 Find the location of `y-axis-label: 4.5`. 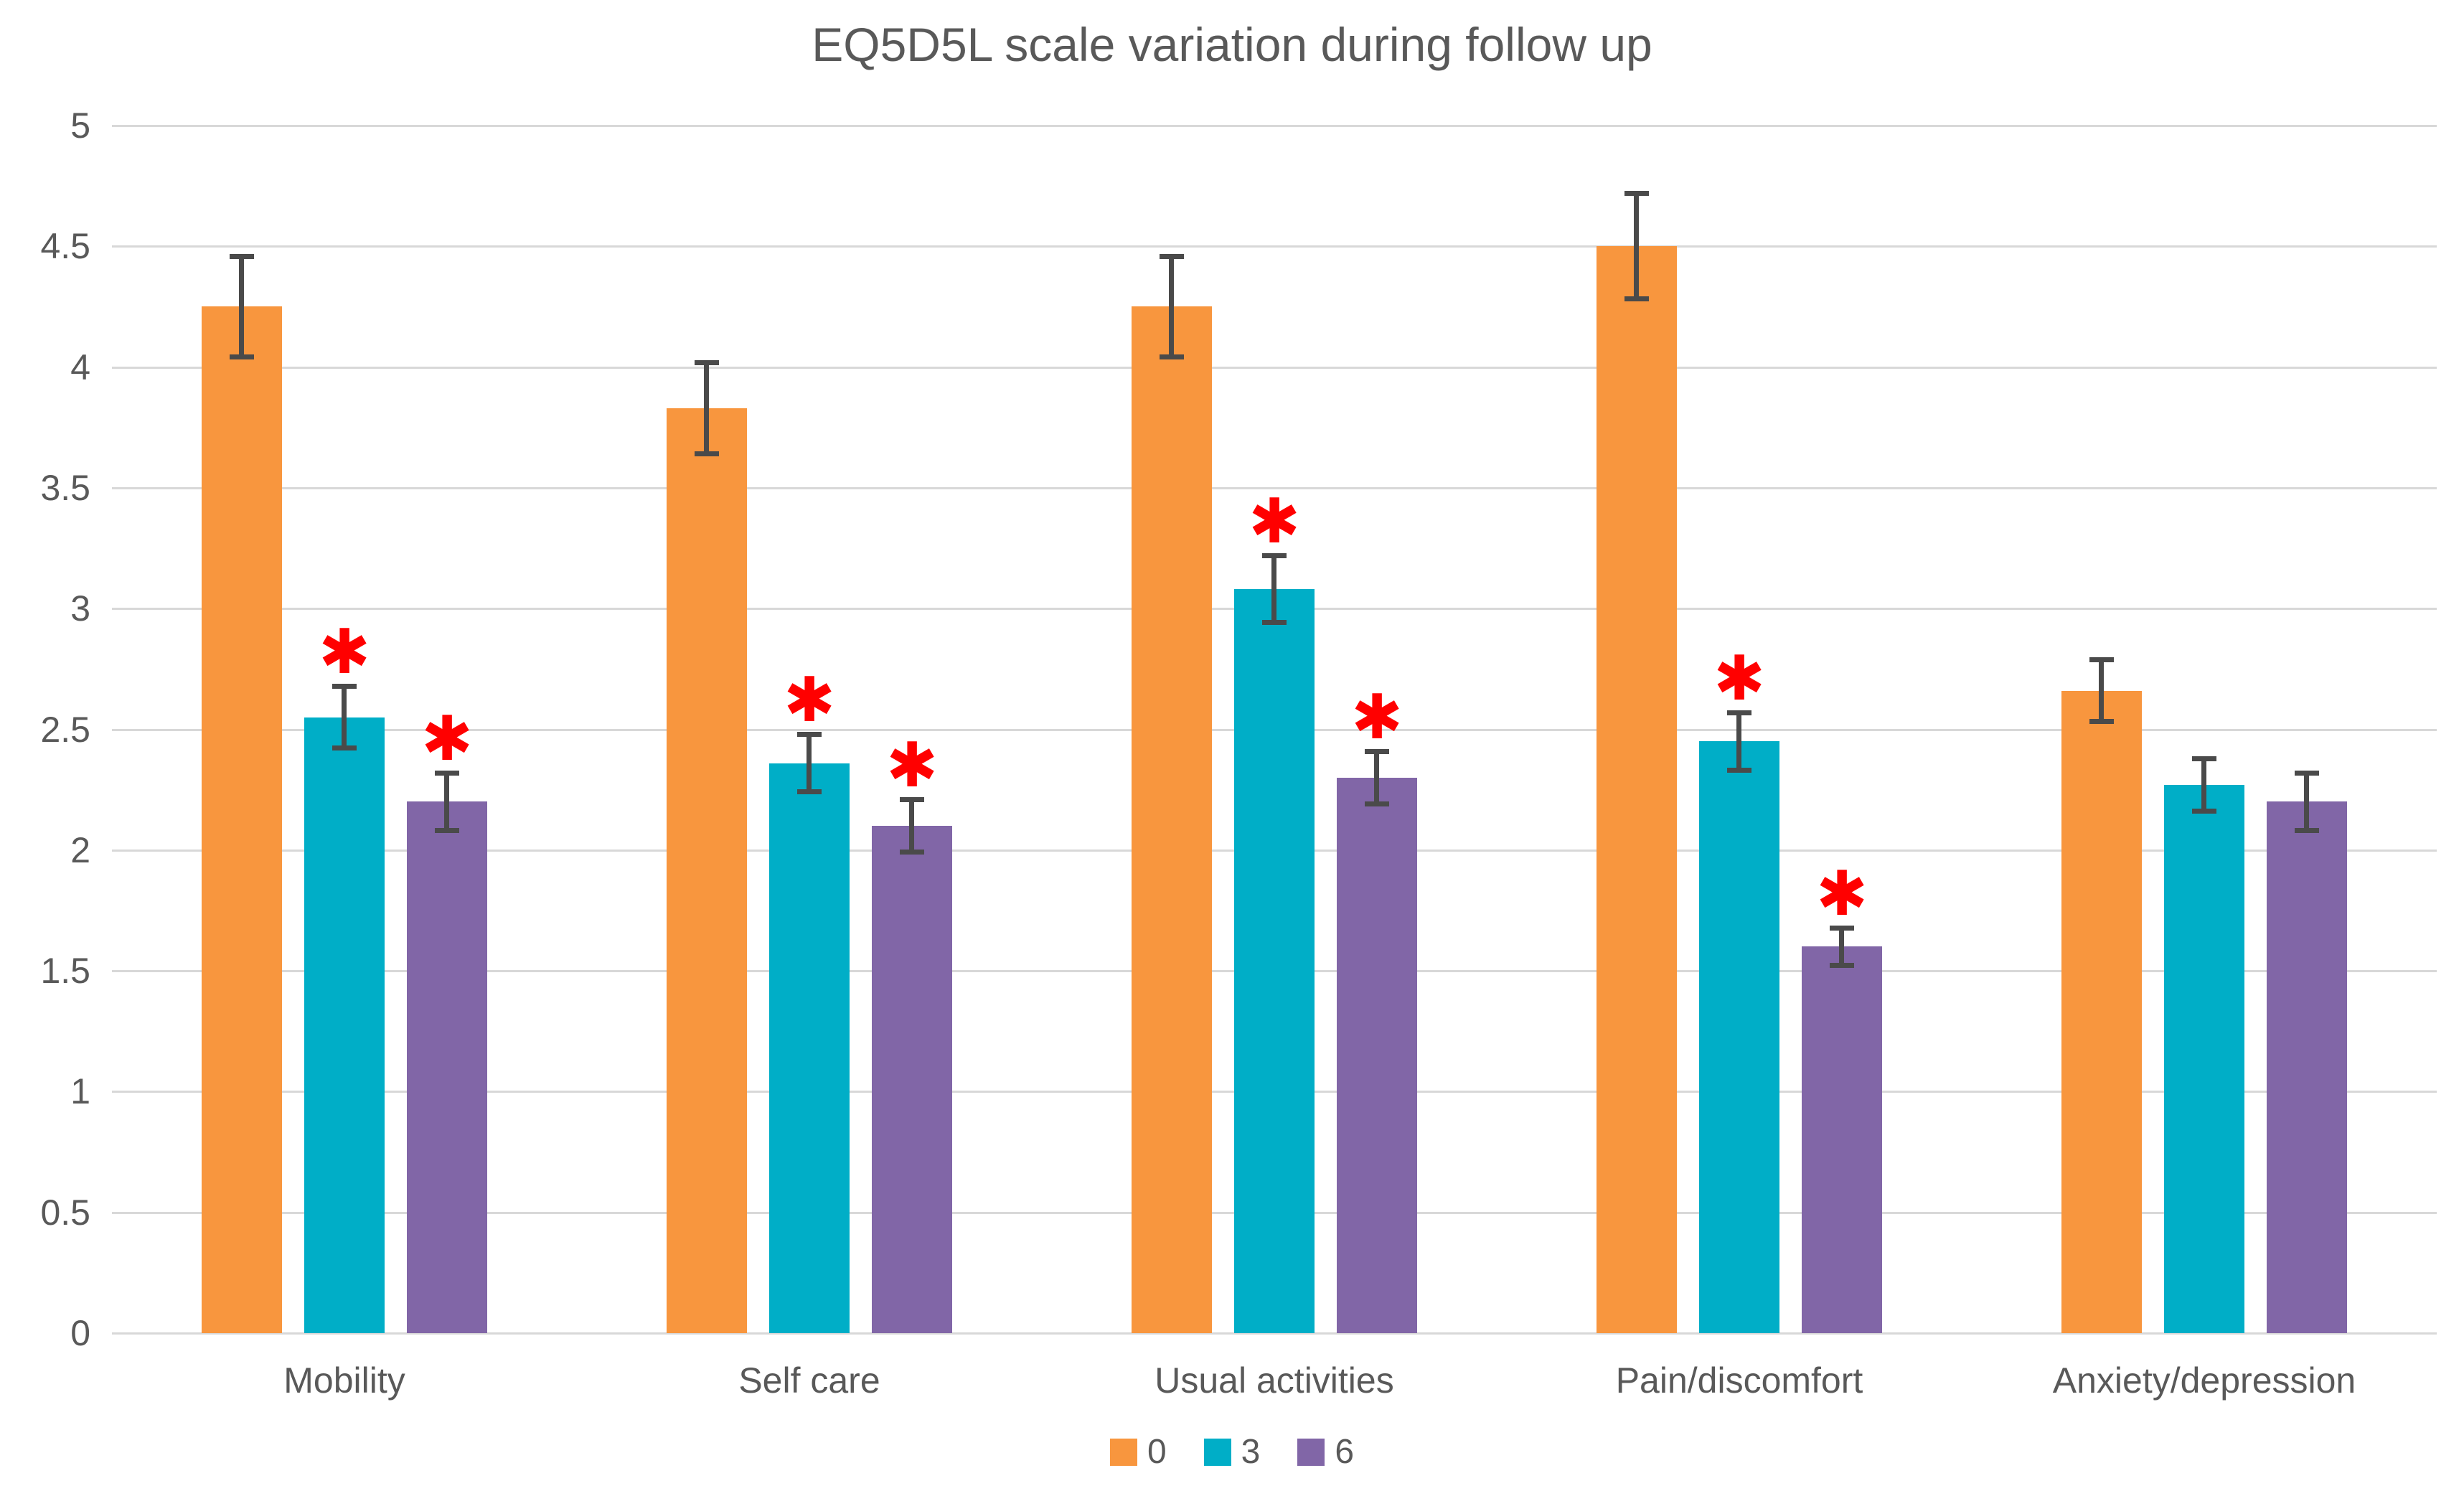

y-axis-label: 4.5 is located at coordinates (65, 246).